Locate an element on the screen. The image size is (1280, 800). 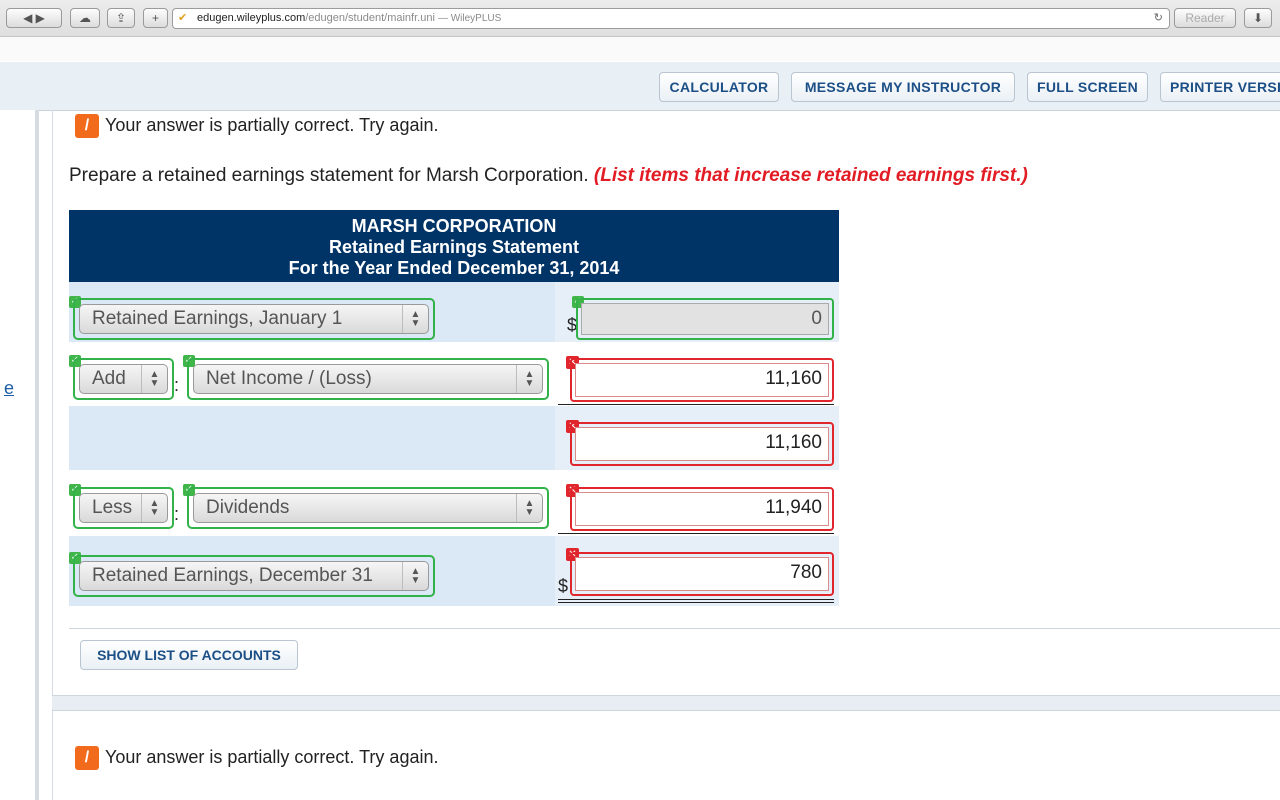
select-value: Less is located at coordinates (112, 507).